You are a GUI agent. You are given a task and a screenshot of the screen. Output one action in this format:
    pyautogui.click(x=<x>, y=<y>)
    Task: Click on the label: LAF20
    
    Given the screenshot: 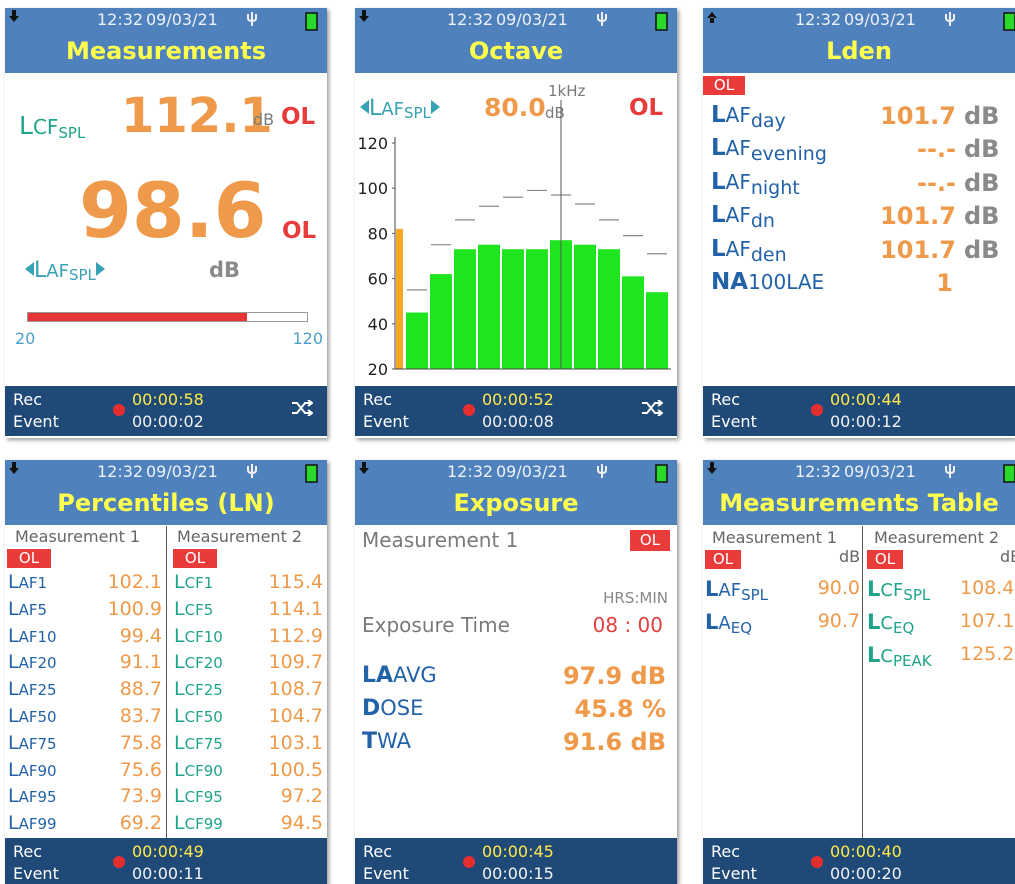 What is the action you would take?
    pyautogui.click(x=32, y=662)
    